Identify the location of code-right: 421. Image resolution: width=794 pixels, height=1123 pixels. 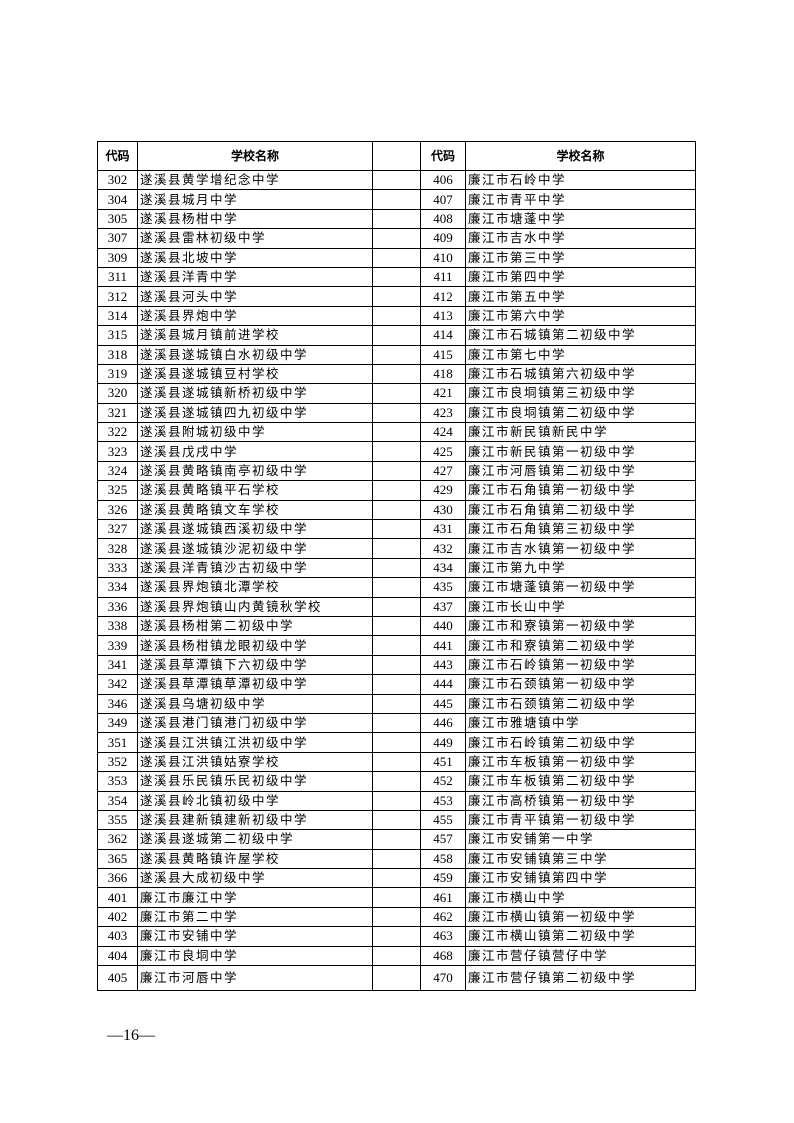
(443, 393).